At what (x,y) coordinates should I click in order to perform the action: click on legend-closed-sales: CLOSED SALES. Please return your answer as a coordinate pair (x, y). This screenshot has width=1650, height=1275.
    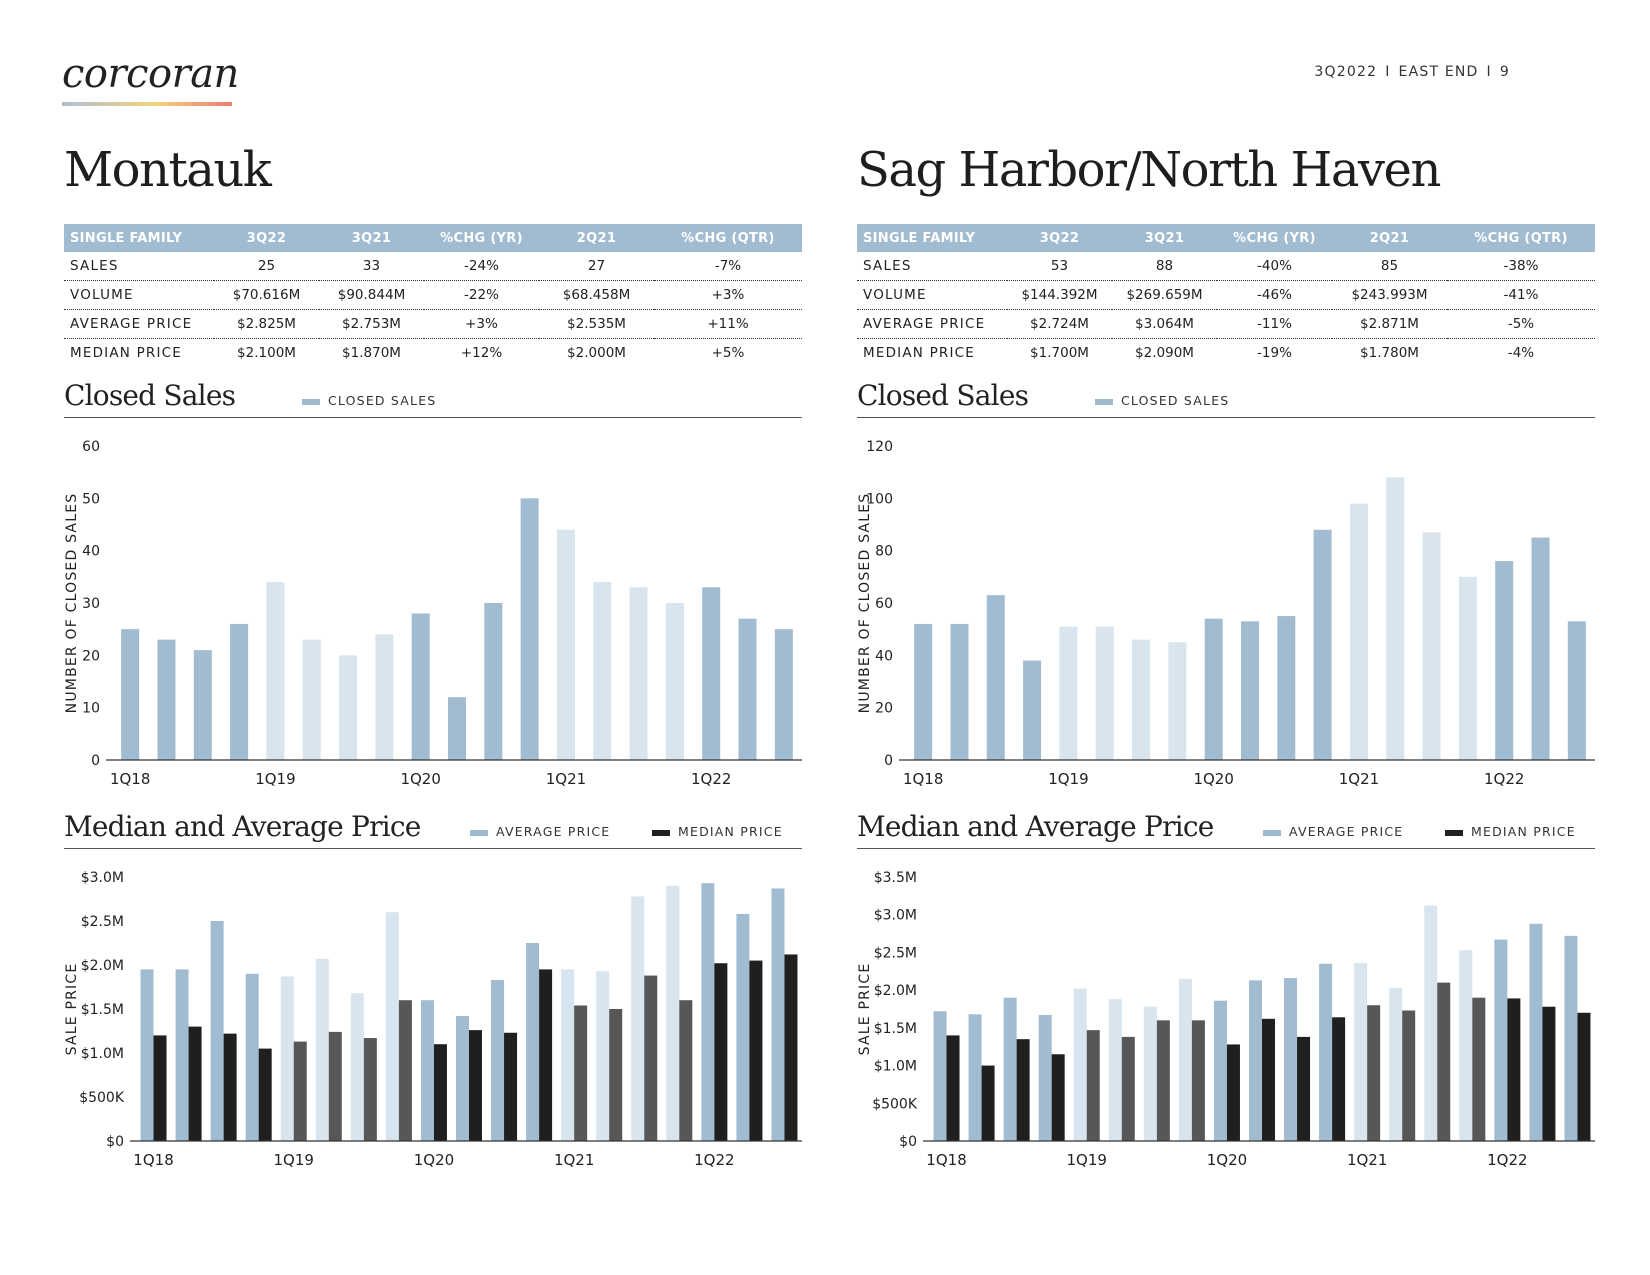
    Looking at the image, I should click on (369, 400).